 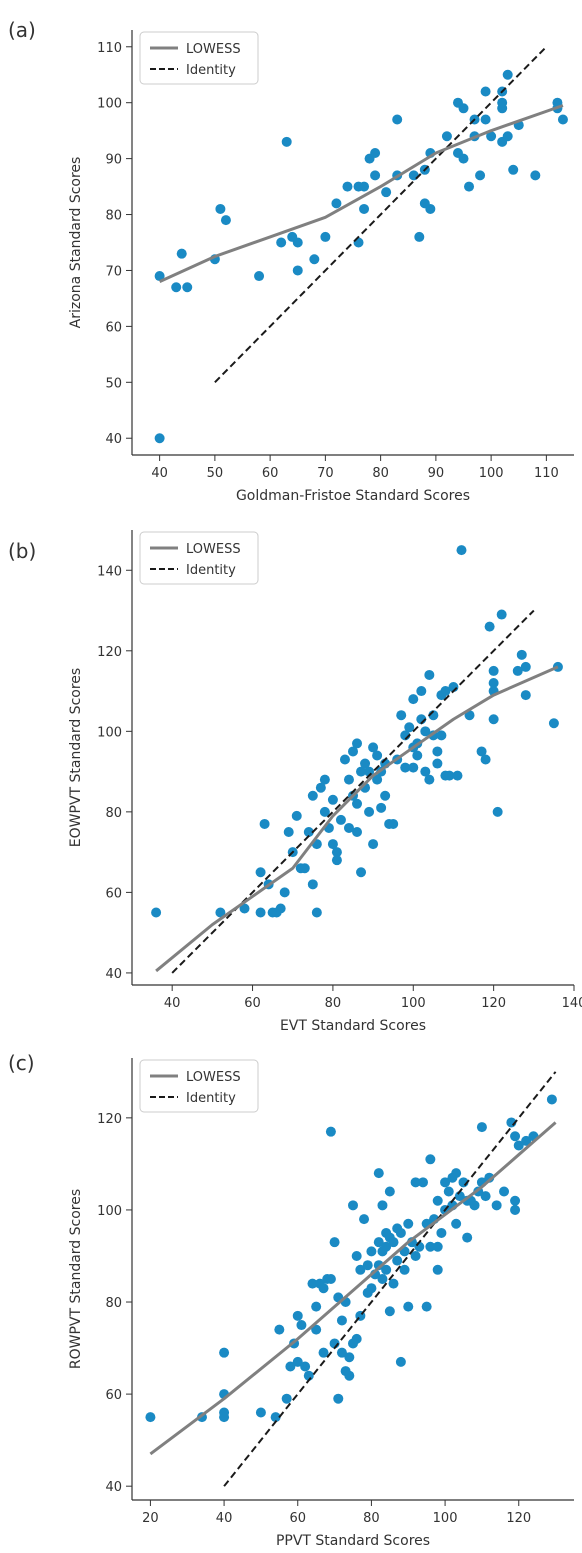 I want to click on y-tick-label: 40, so click(x=113, y=974).